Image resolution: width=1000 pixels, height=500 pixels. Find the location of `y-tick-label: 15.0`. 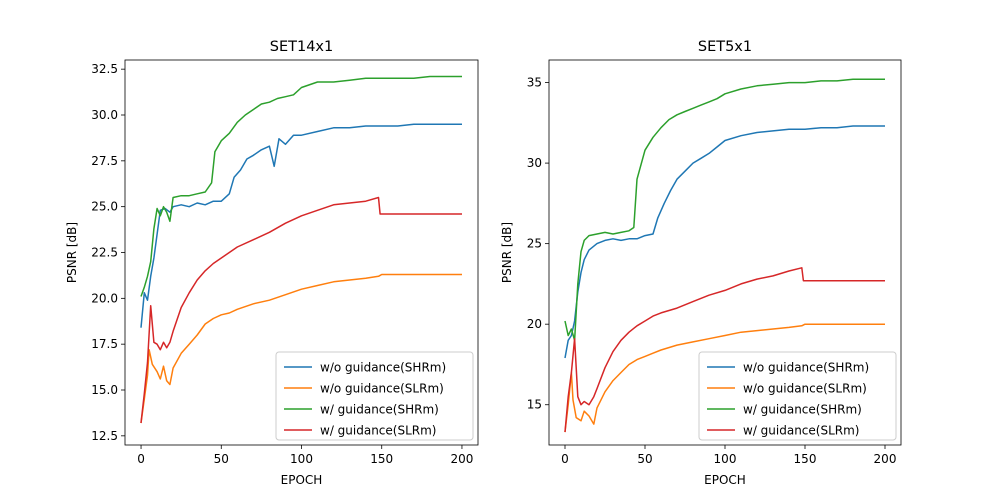

y-tick-label: 15.0 is located at coordinates (104, 390).